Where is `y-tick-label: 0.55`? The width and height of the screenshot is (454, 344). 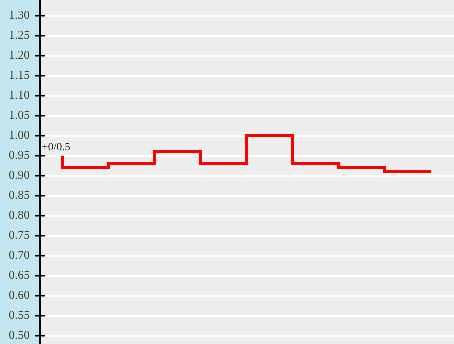 y-tick-label: 0.55 is located at coordinates (19, 315).